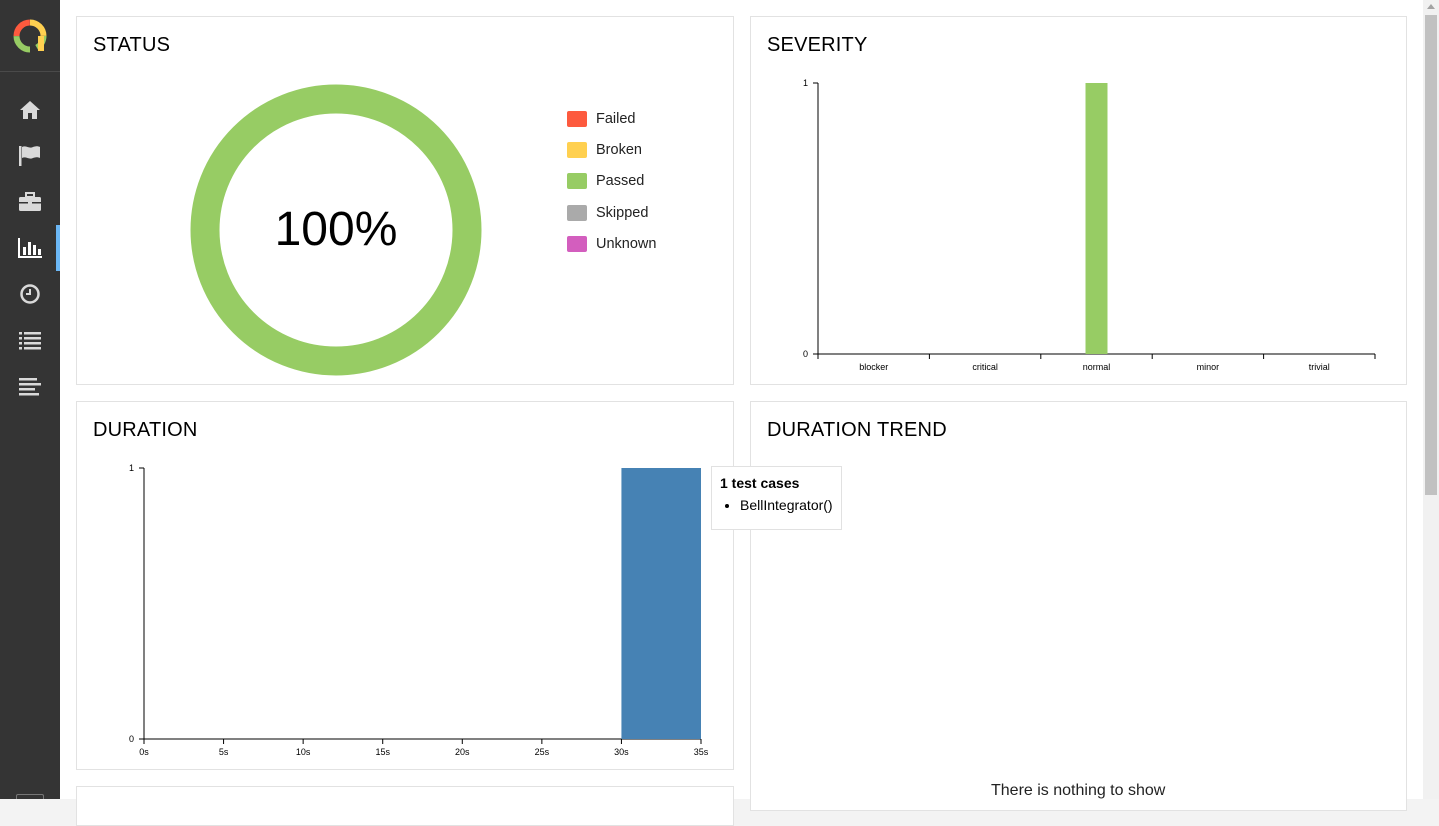 The width and height of the screenshot is (1439, 826). I want to click on flag-icon, so click(29, 156).